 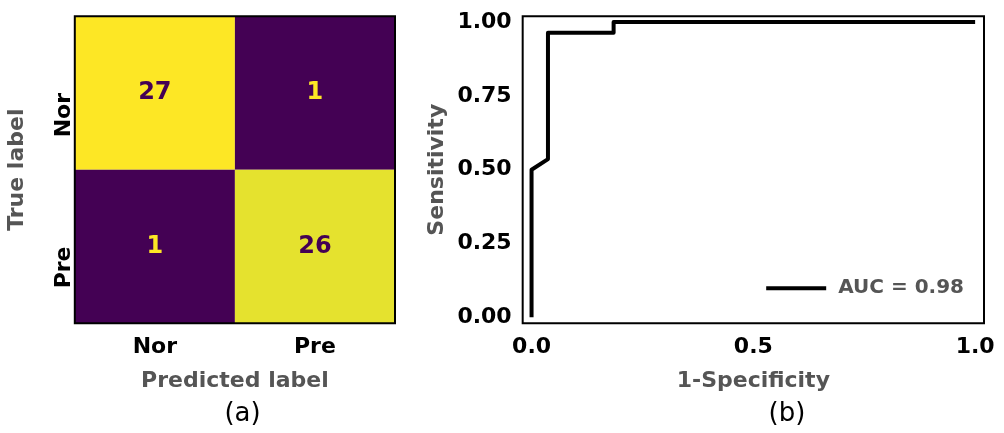 What do you see at coordinates (484, 316) in the screenshot?
I see `y-tick-label: 0.00` at bounding box center [484, 316].